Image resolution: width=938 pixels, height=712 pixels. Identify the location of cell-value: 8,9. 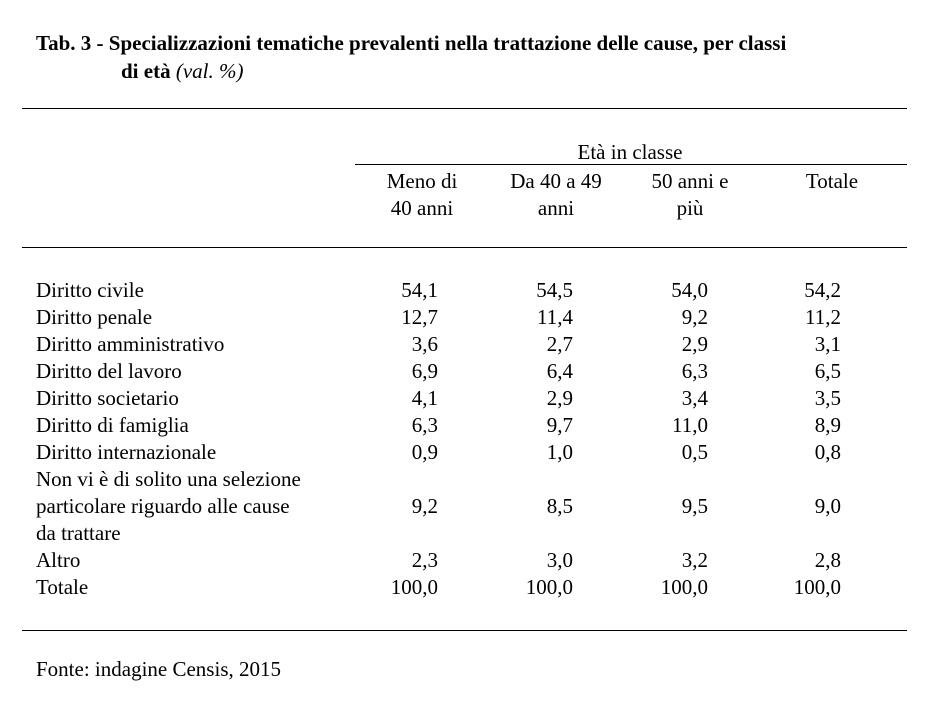
(827, 425).